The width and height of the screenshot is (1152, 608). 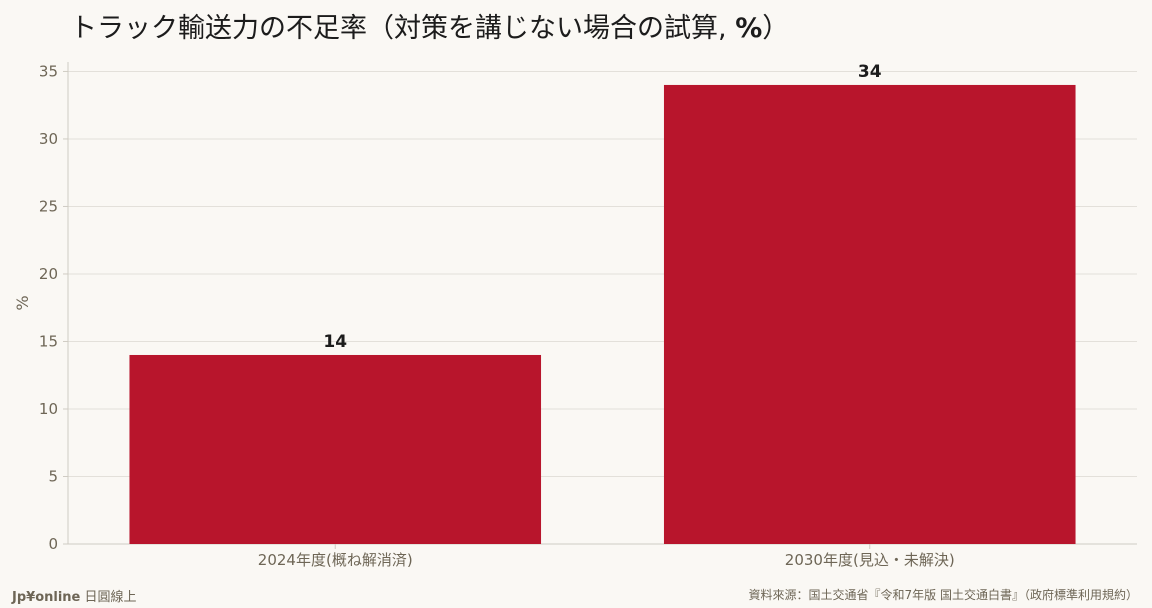 I want to click on bar, so click(x=335, y=449).